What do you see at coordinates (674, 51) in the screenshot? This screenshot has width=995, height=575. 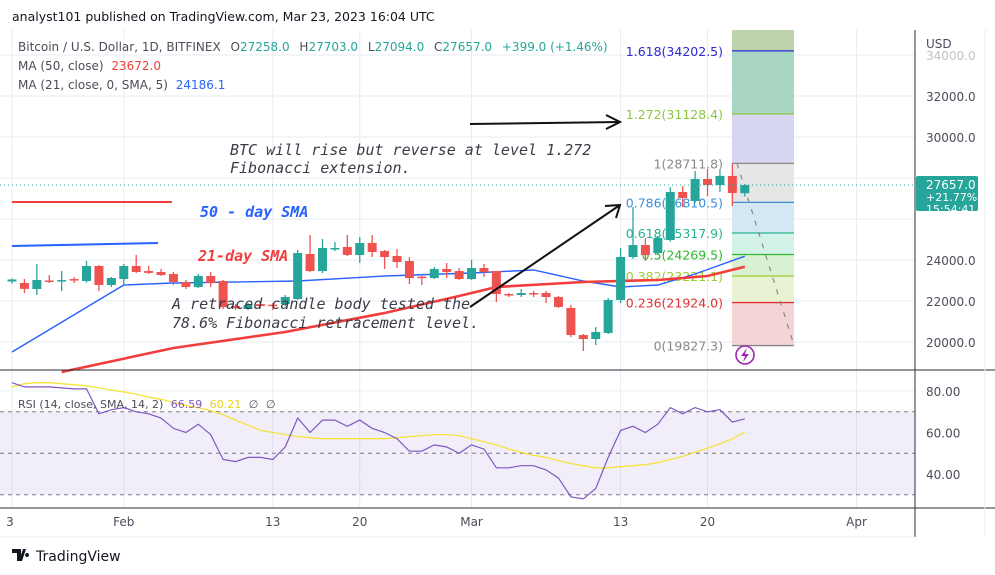 I see `fib-level-label: 1.618(34202.5)` at bounding box center [674, 51].